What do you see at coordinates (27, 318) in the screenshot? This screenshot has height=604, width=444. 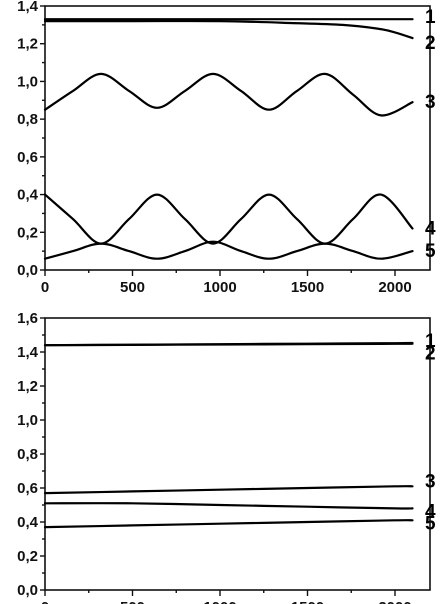 I see `y-tick-label: 1,6` at bounding box center [27, 318].